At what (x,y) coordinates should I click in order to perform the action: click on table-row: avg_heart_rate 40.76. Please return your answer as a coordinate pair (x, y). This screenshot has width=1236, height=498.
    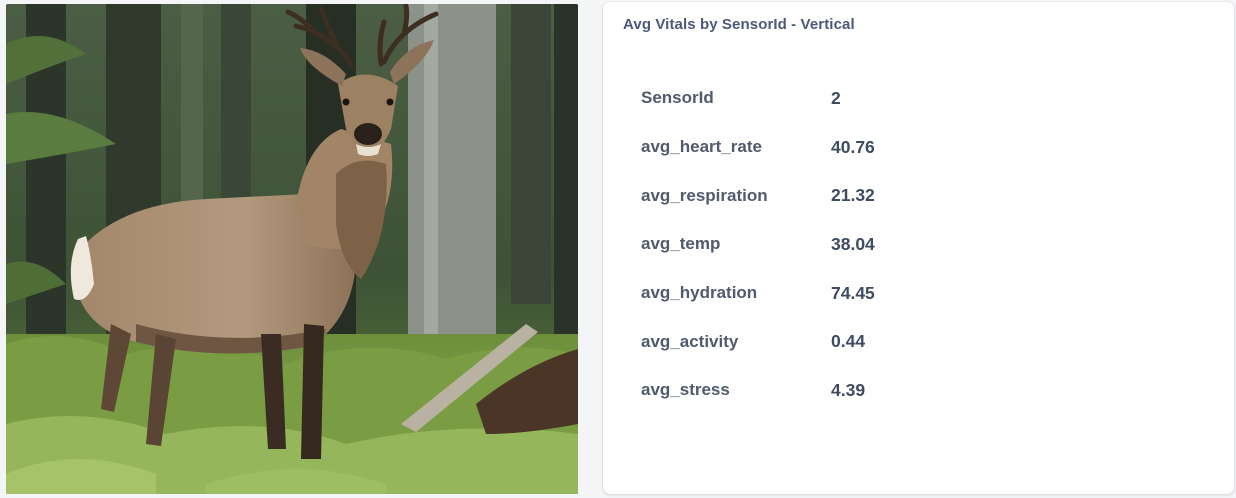
    Looking at the image, I should click on (758, 147).